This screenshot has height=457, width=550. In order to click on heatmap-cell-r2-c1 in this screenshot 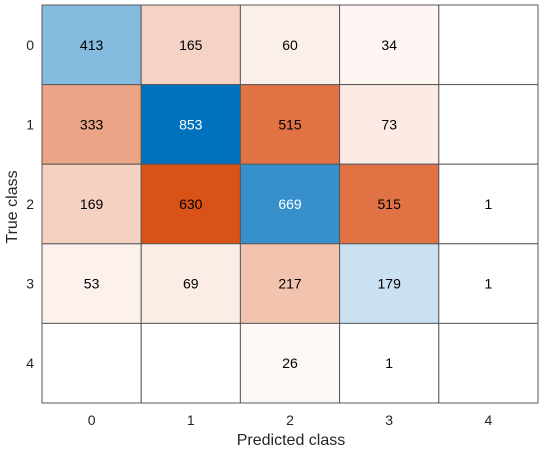, I will do `click(190, 204)`.